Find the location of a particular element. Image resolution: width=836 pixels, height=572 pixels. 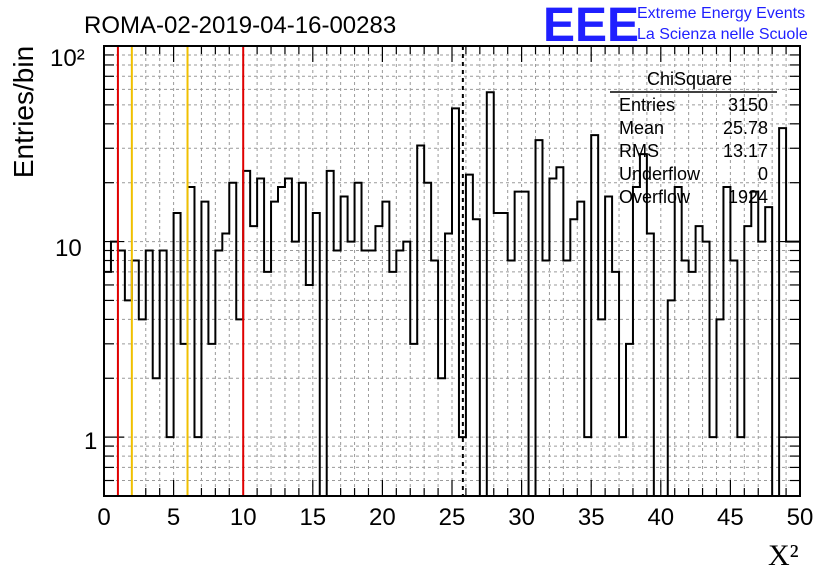

x-tick-label: 15 is located at coordinates (312, 517).